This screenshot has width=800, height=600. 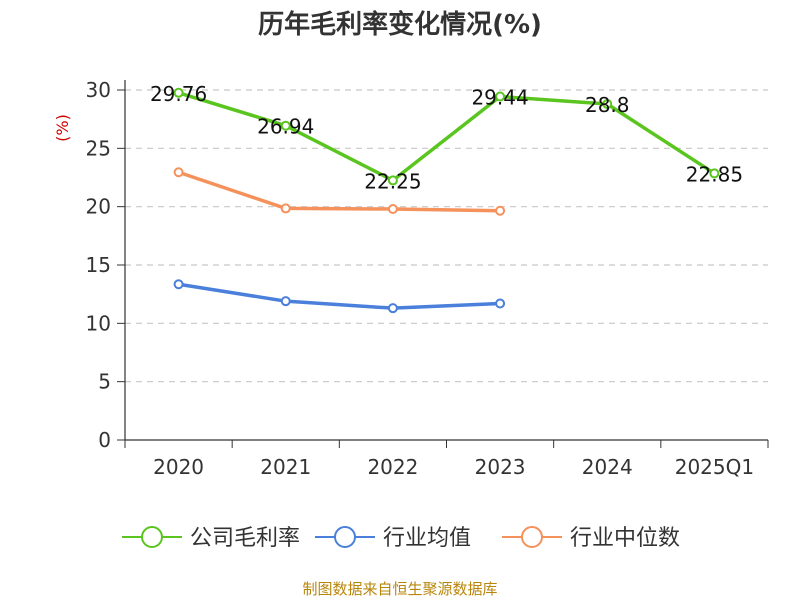 I want to click on data-label: 26.94, so click(x=285, y=127).